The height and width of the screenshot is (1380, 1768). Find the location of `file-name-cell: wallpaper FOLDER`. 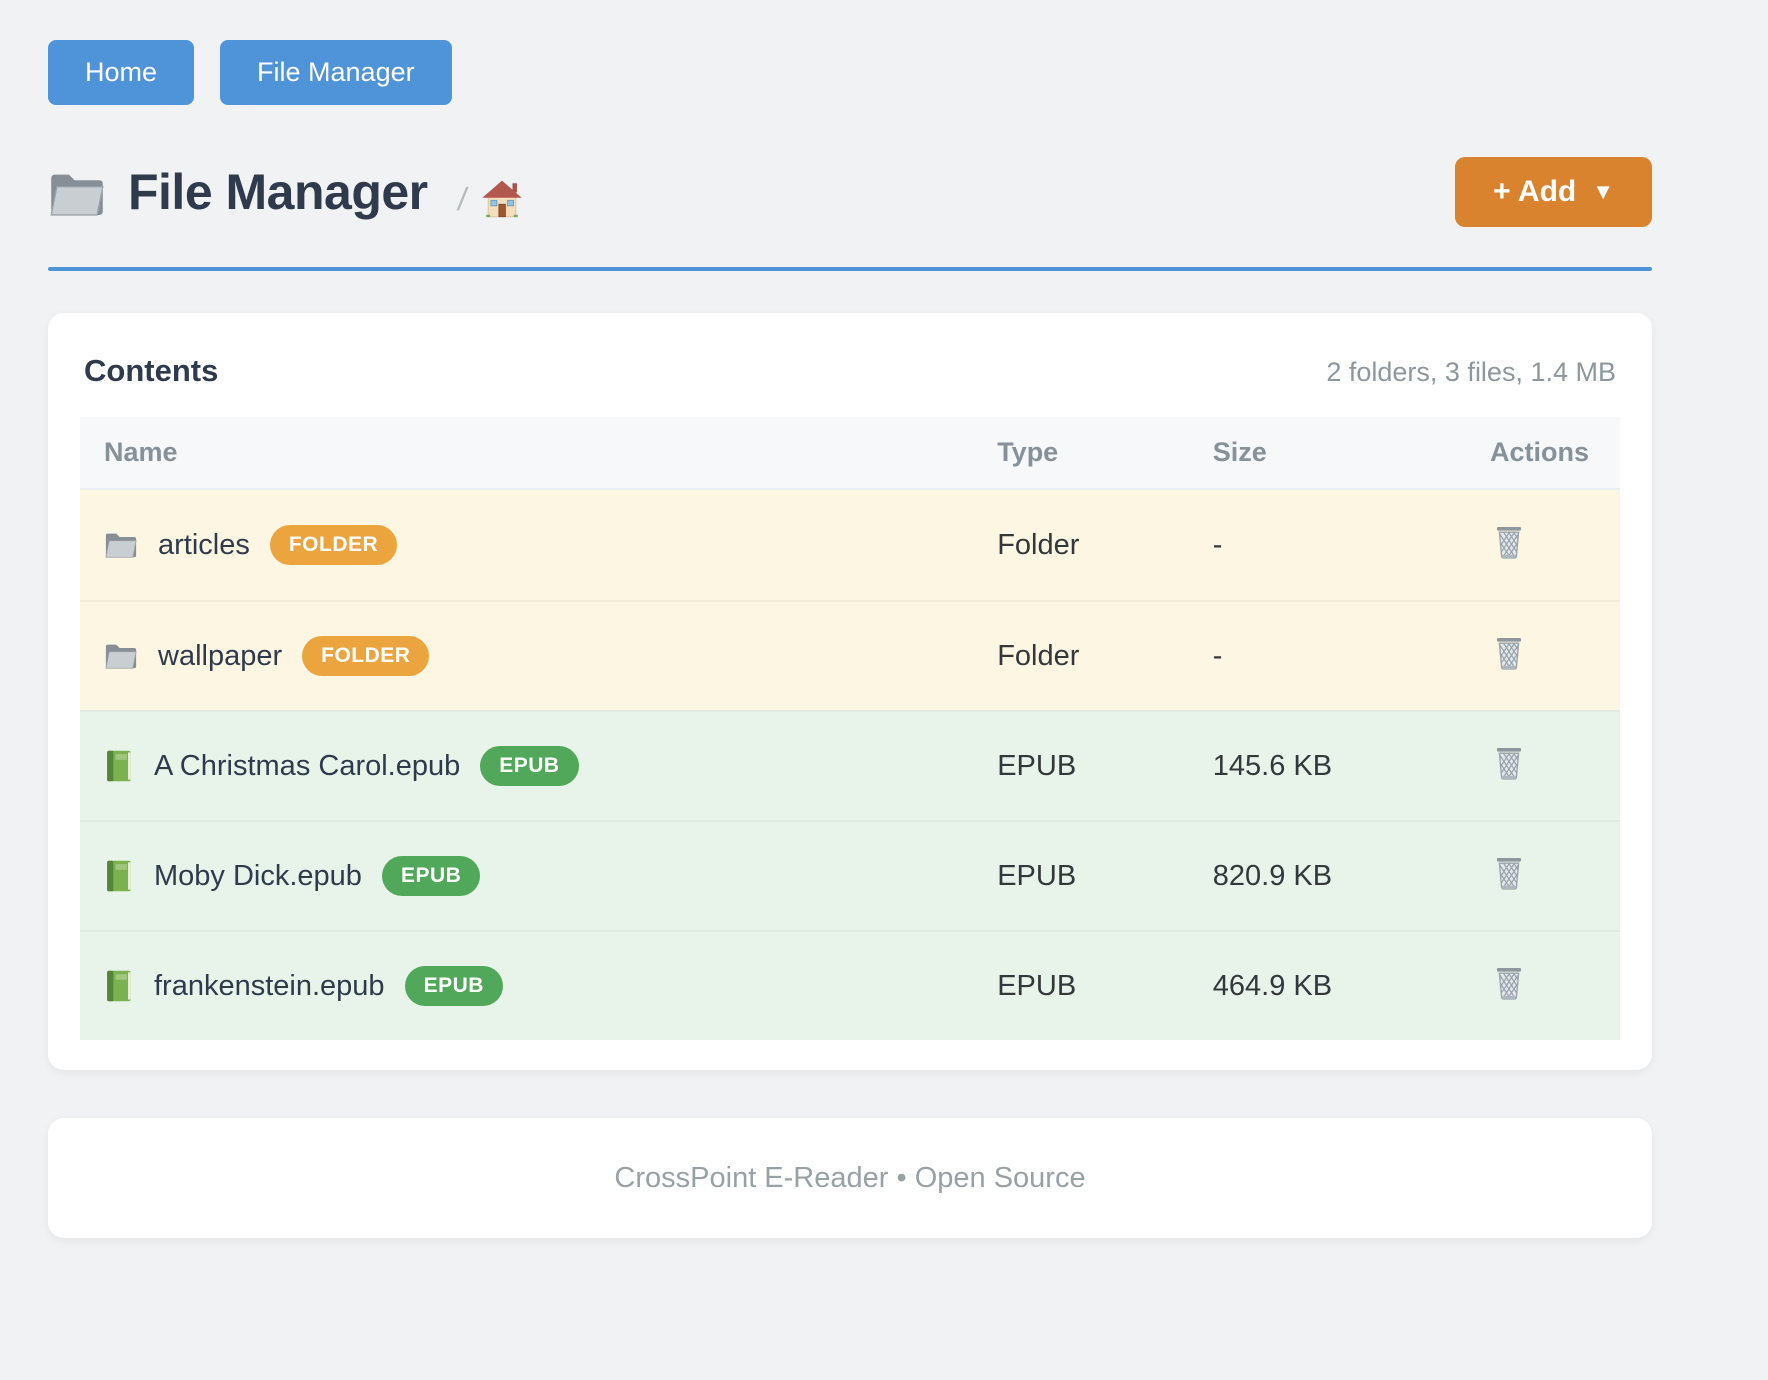

file-name-cell: wallpaper FOLDER is located at coordinates (526, 656).